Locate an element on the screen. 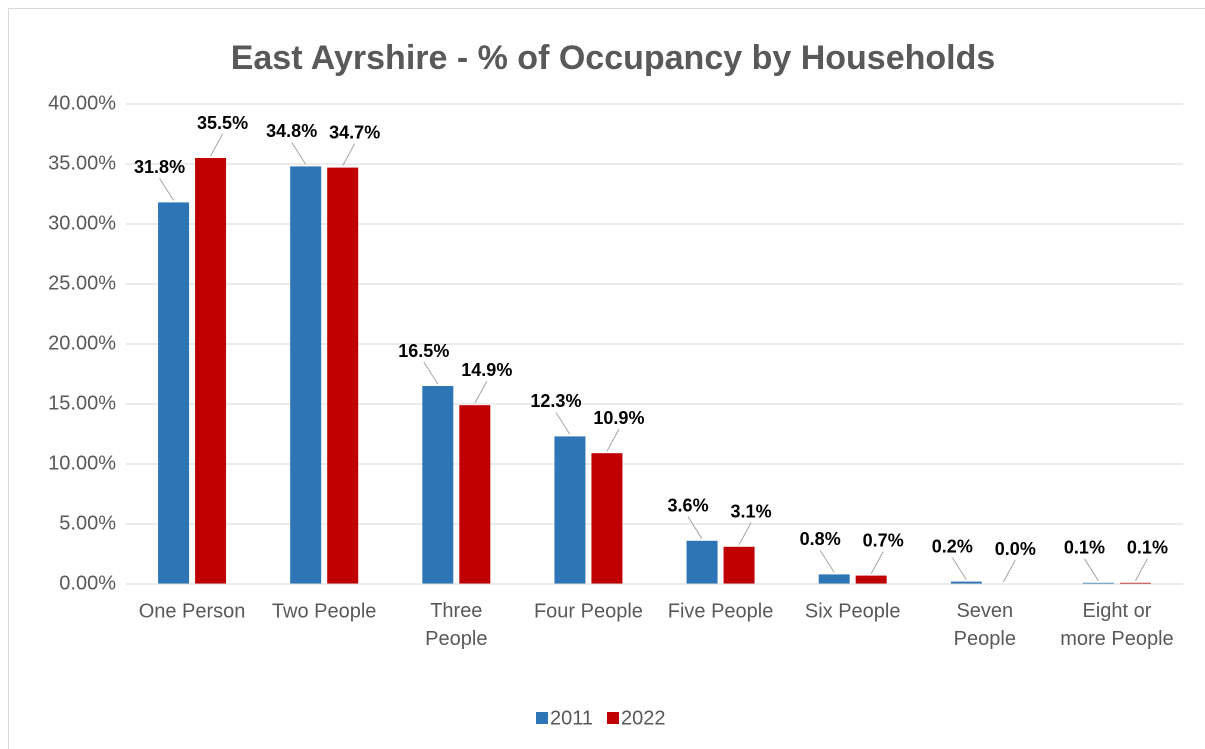 This screenshot has height=749, width=1205. value-label: 0.2% is located at coordinates (952, 546).